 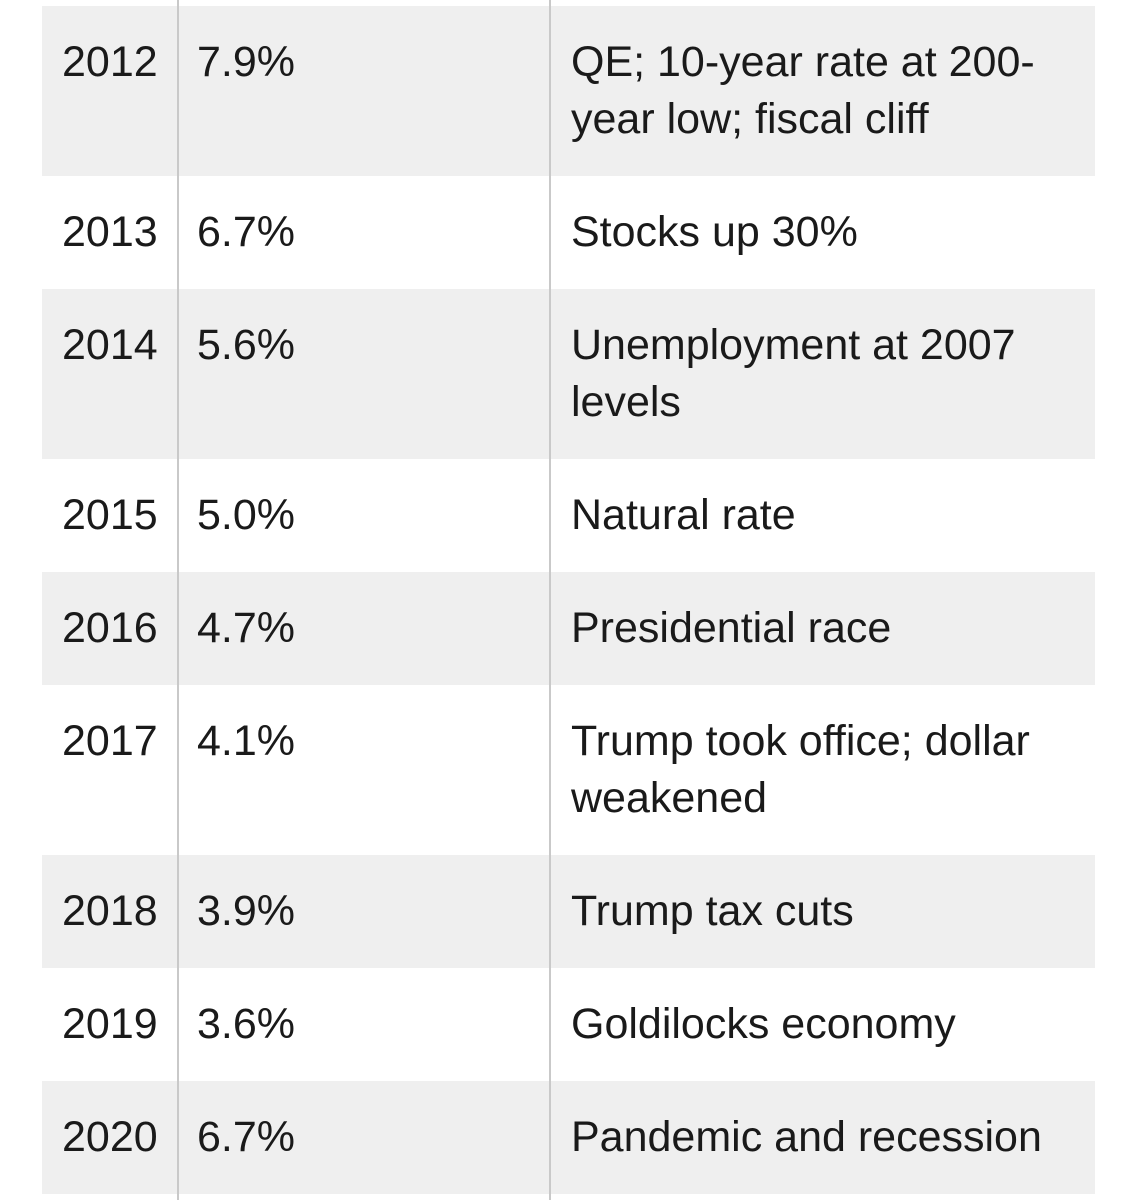 I want to click on column-divider-year-rate, so click(x=178, y=600).